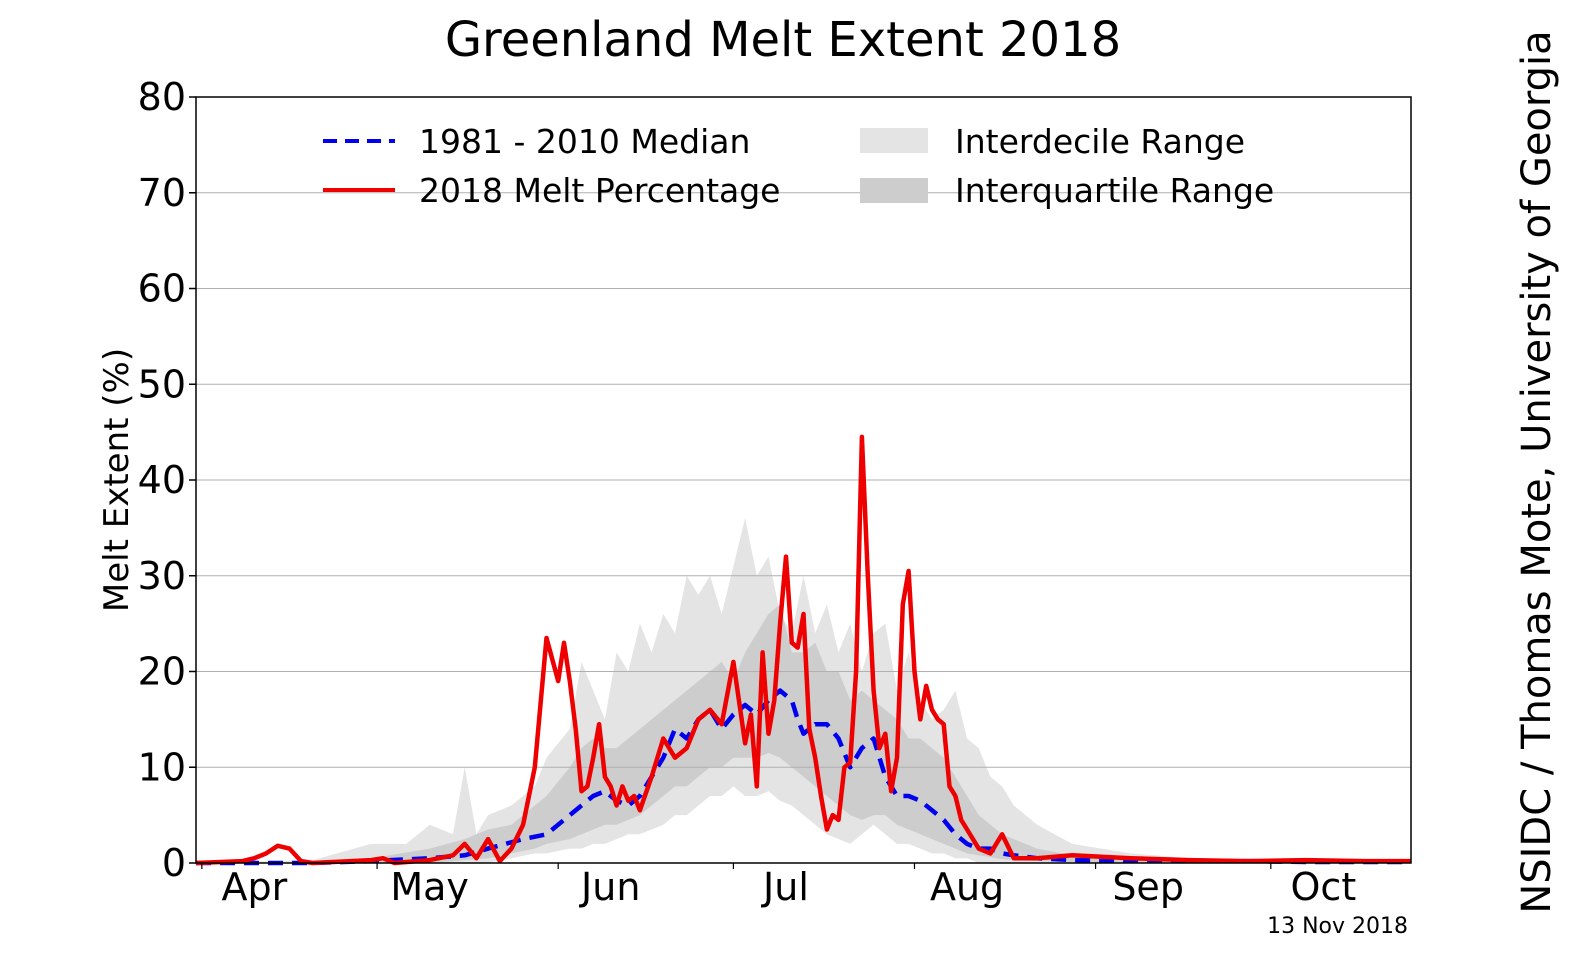  What do you see at coordinates (162, 97) in the screenshot?
I see `y-tick-label-80: 80` at bounding box center [162, 97].